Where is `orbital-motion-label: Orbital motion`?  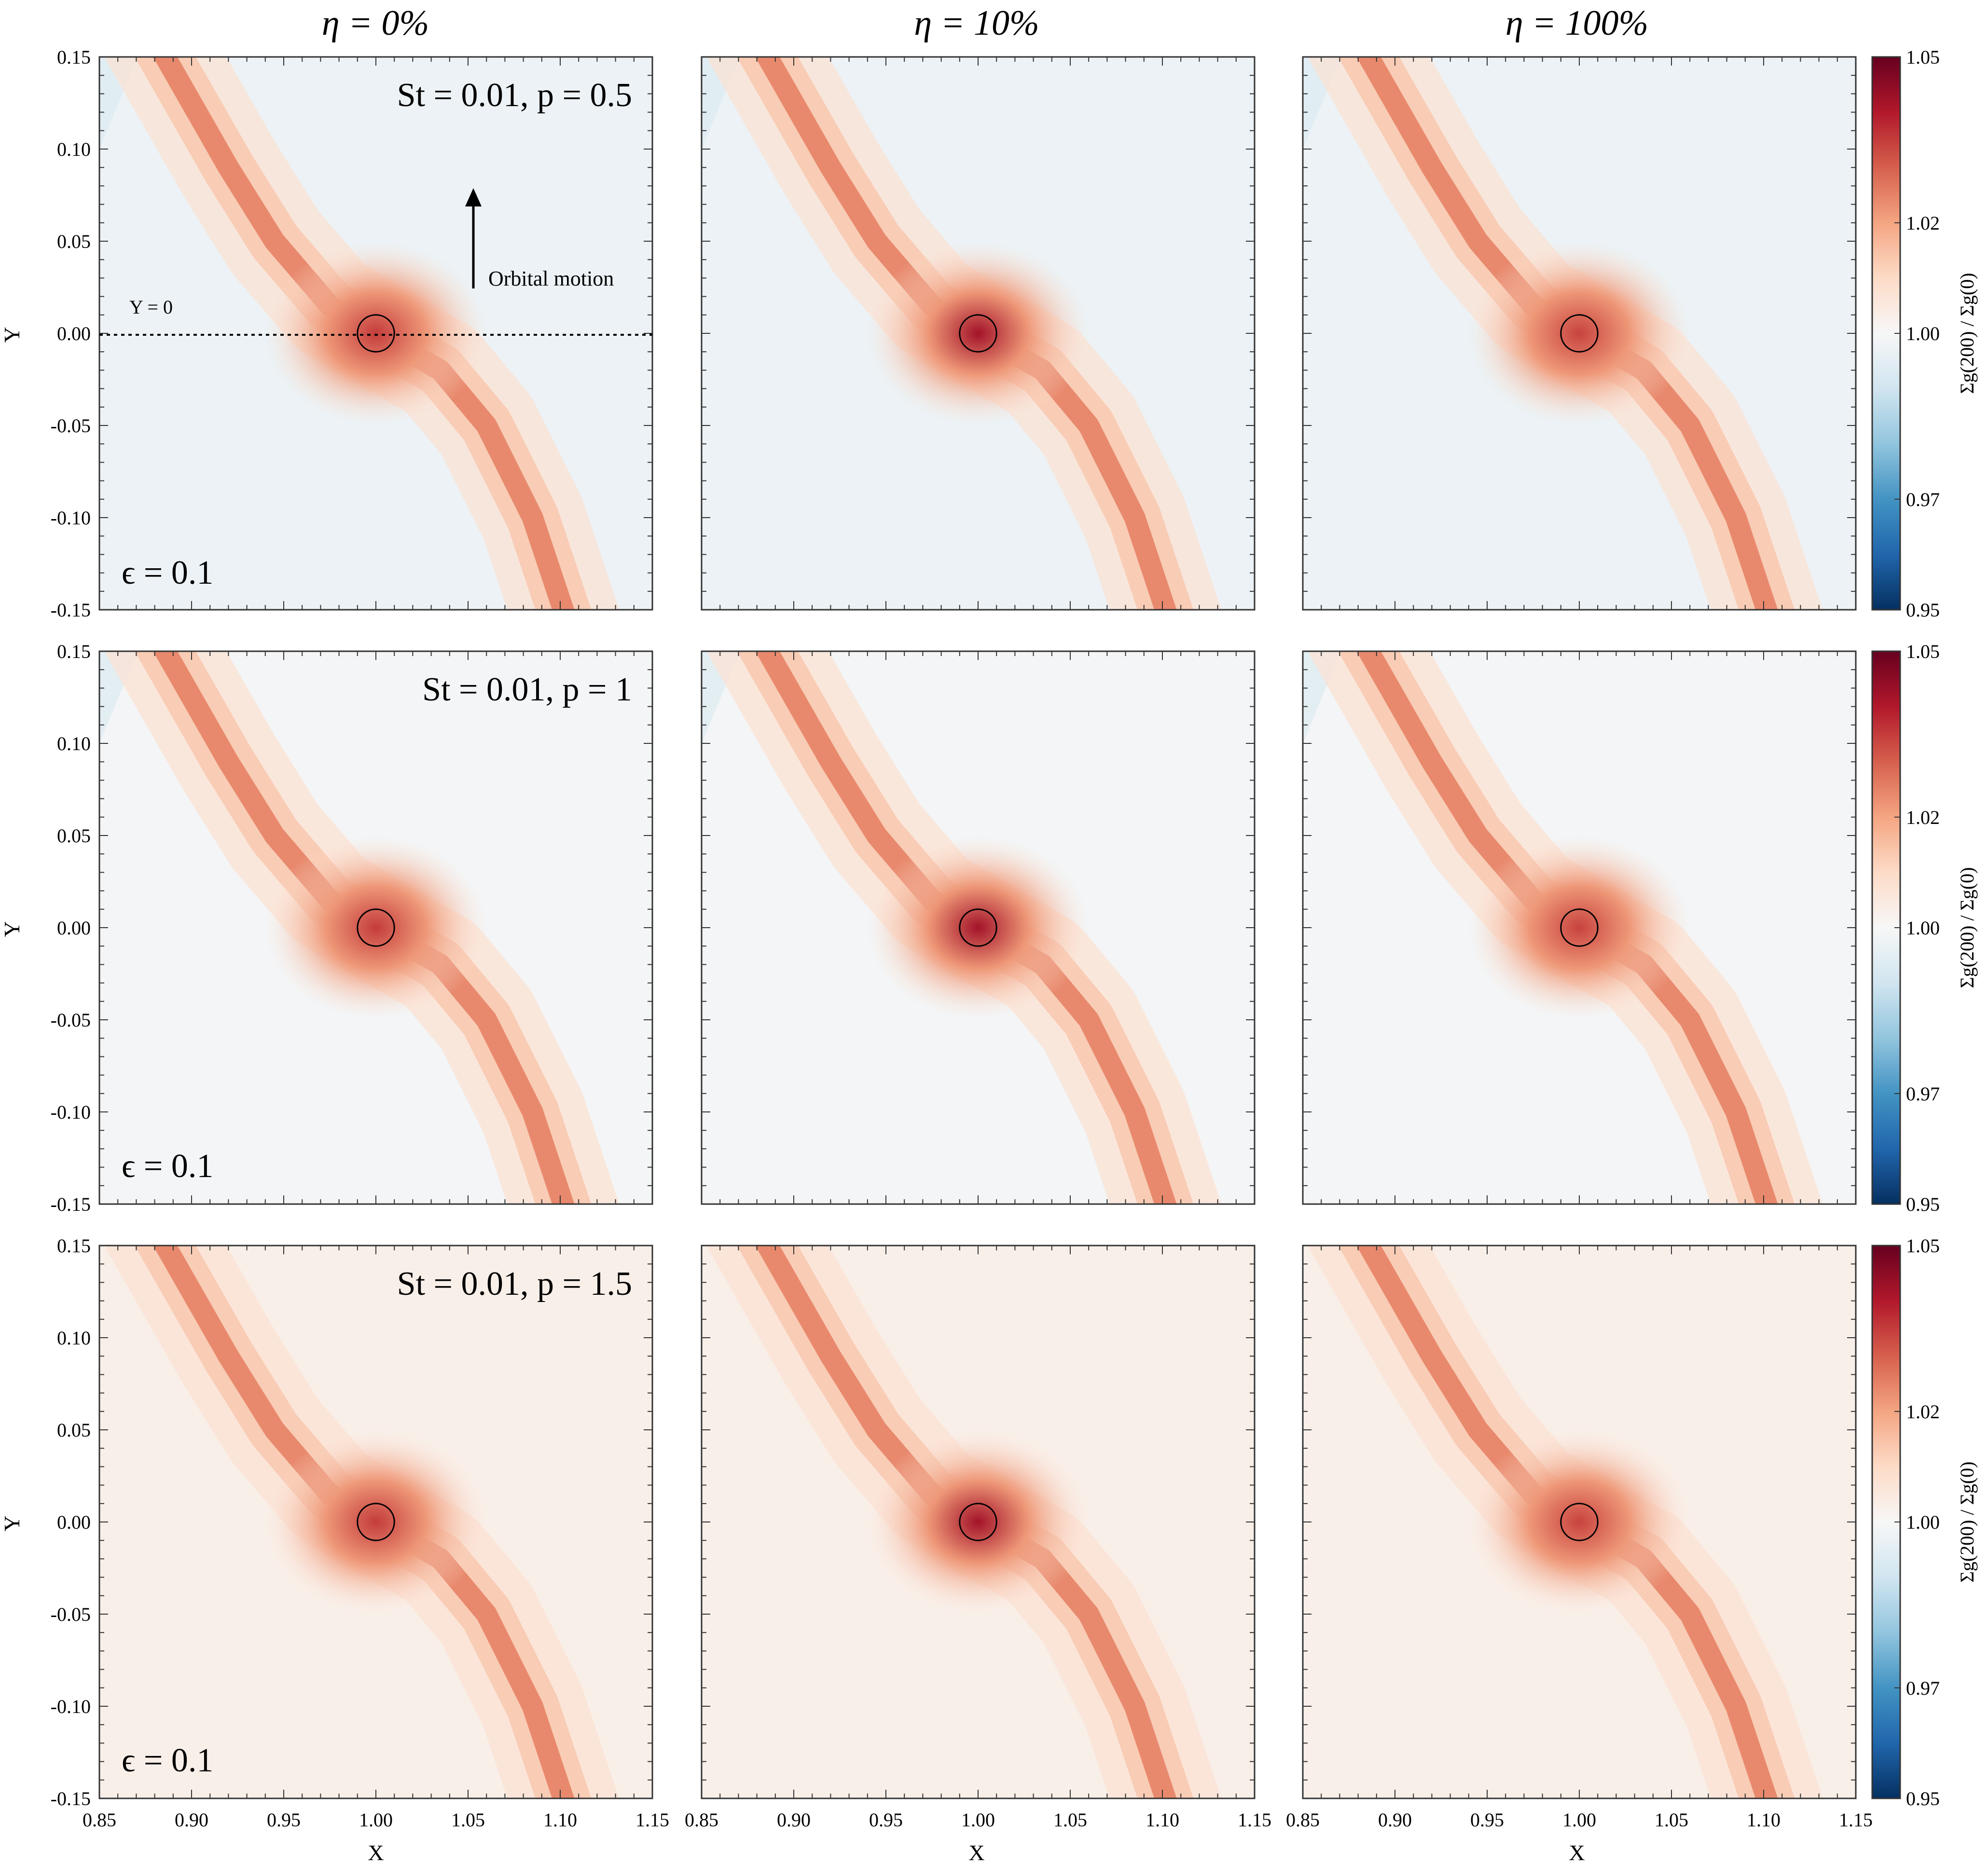 orbital-motion-label: Orbital motion is located at coordinates (551, 278).